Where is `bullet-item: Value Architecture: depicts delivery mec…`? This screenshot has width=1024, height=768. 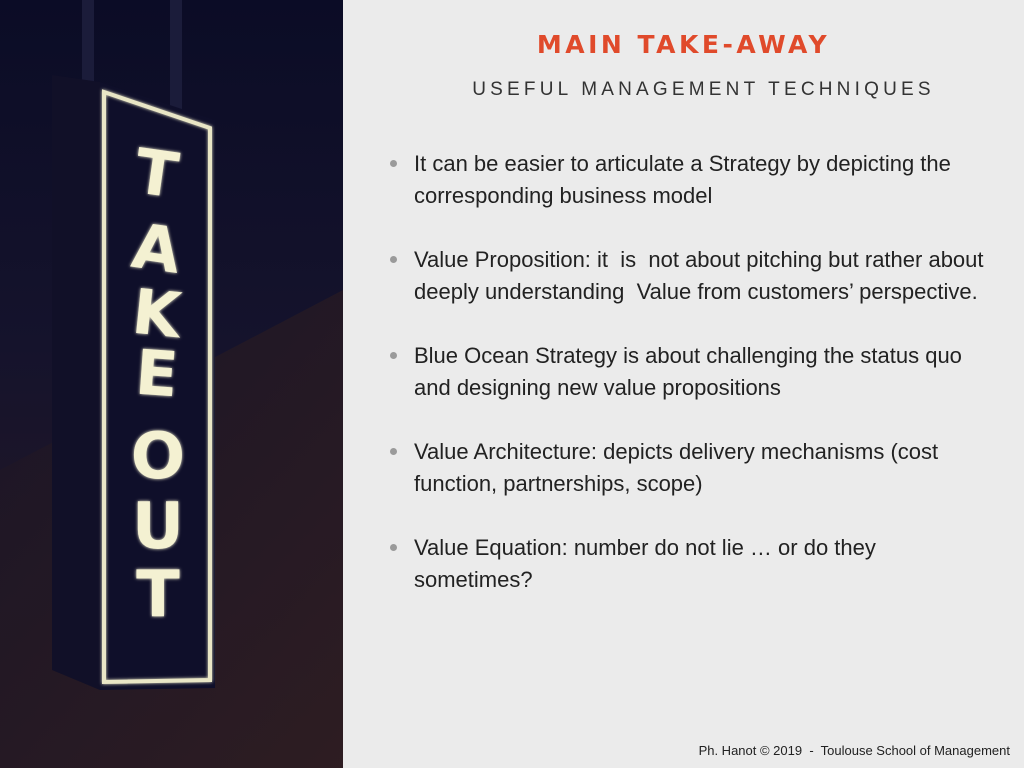
bullet-item: Value Architecture: depicts delivery mec… is located at coordinates (688, 468).